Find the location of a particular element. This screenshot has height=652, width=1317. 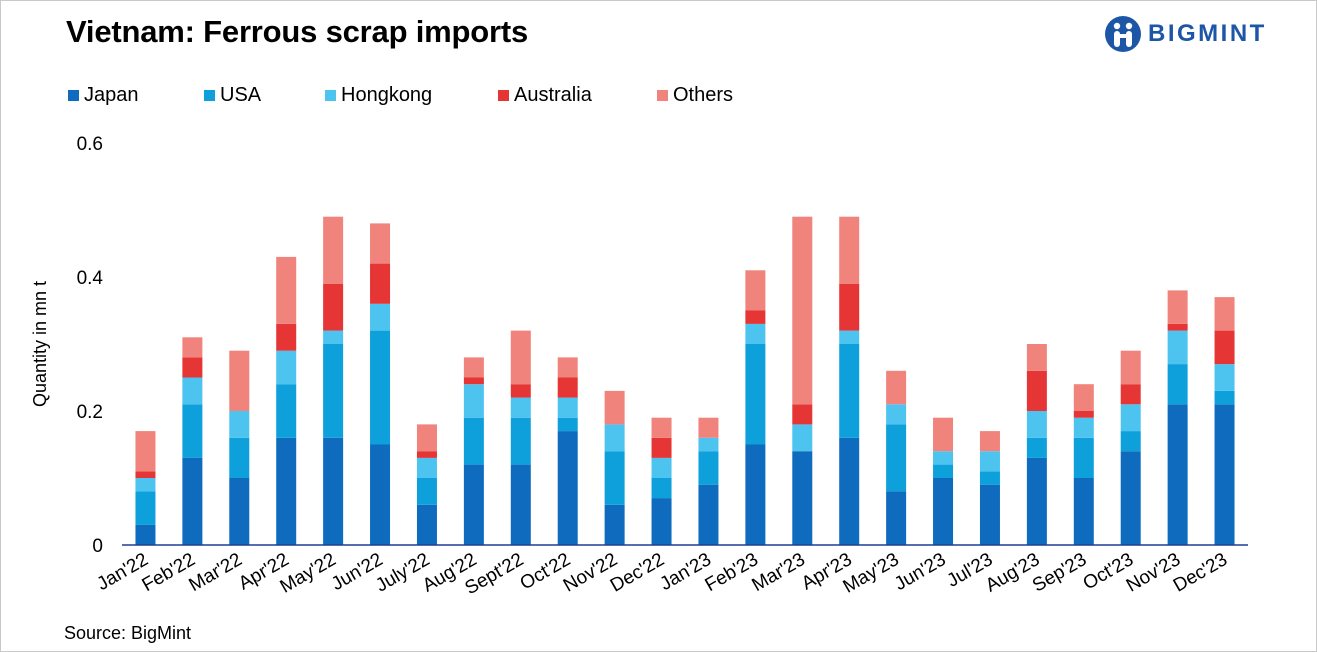

bigmint-logo-icon is located at coordinates (1123, 34).